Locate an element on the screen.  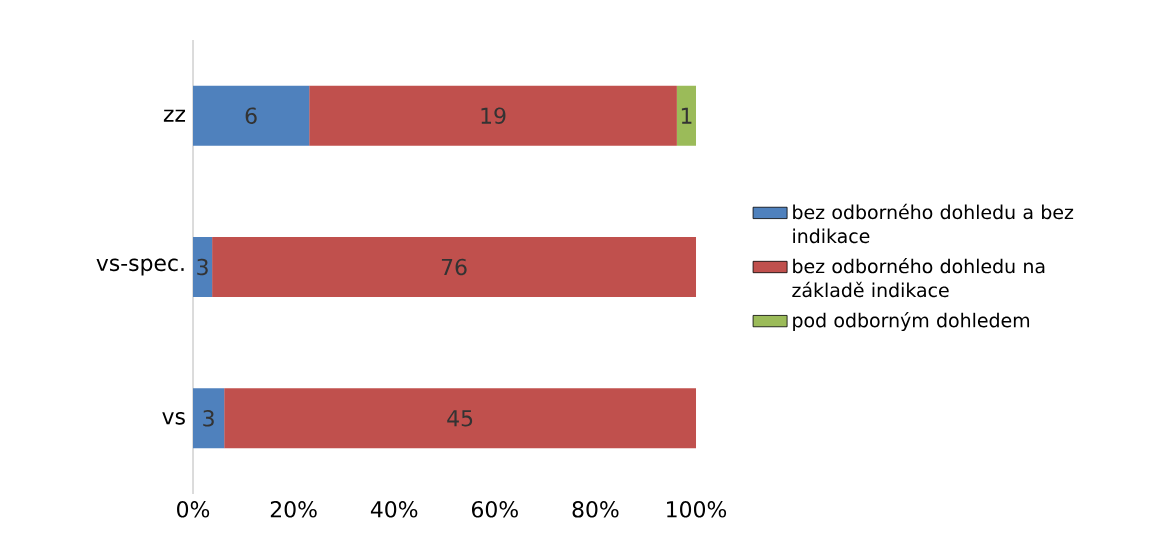
x-tick-label: 0% is located at coordinates (193, 509).